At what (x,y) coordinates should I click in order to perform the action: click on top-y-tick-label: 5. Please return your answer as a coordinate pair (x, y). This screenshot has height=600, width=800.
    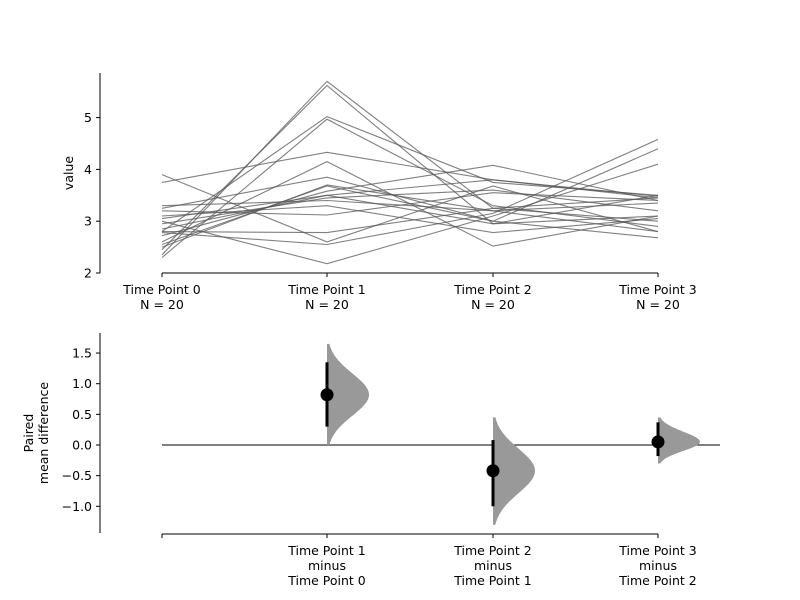
    Looking at the image, I should click on (88, 117).